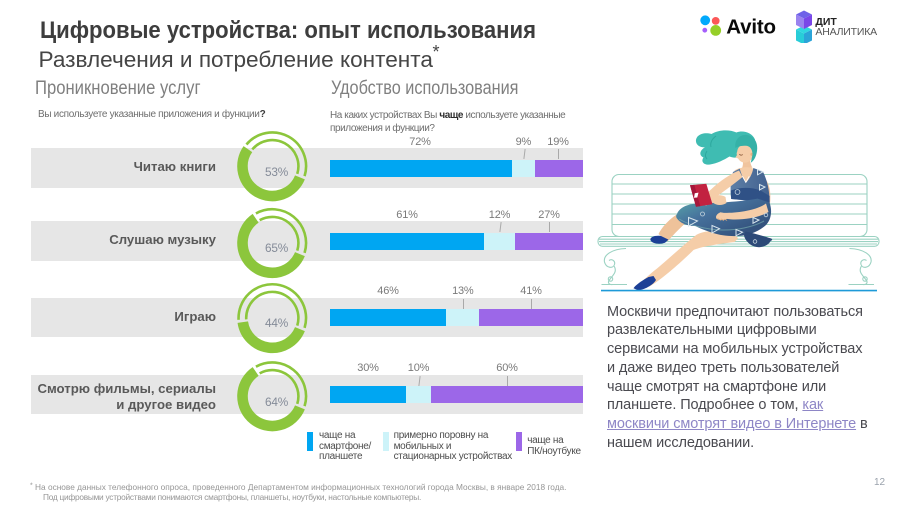 This screenshot has width=907, height=505. What do you see at coordinates (826, 22) in the screenshot?
I see `svg-text: ДИТ` at bounding box center [826, 22].